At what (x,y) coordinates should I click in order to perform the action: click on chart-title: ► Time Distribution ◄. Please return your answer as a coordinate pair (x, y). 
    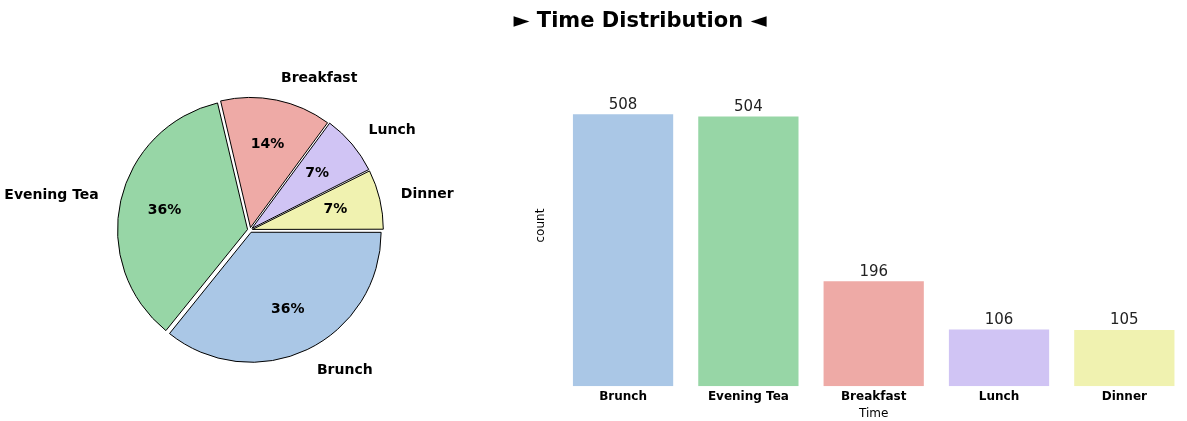
    Looking at the image, I should click on (640, 20).